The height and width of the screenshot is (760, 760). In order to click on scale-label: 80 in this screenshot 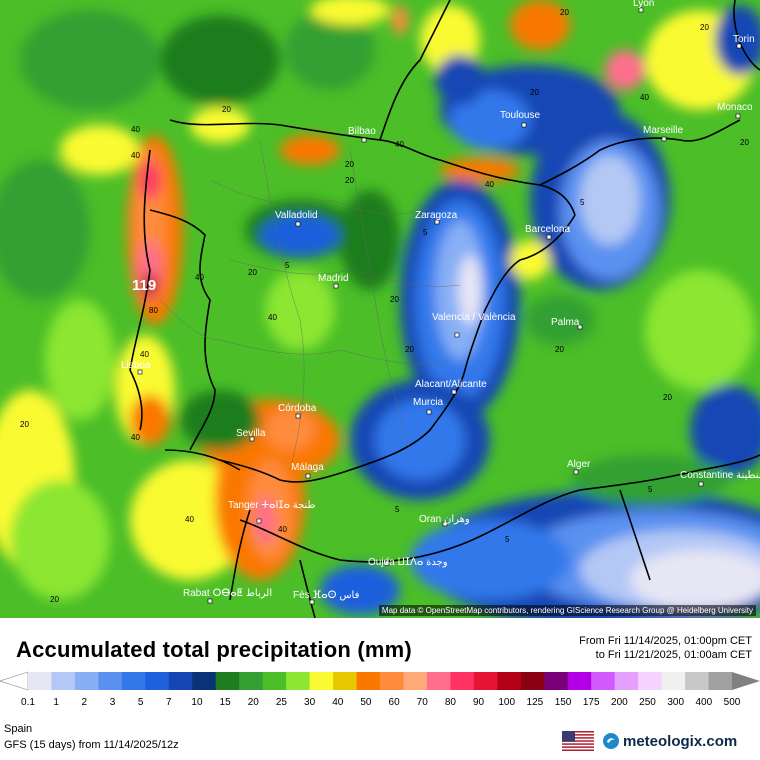, I will do `click(450, 702)`.